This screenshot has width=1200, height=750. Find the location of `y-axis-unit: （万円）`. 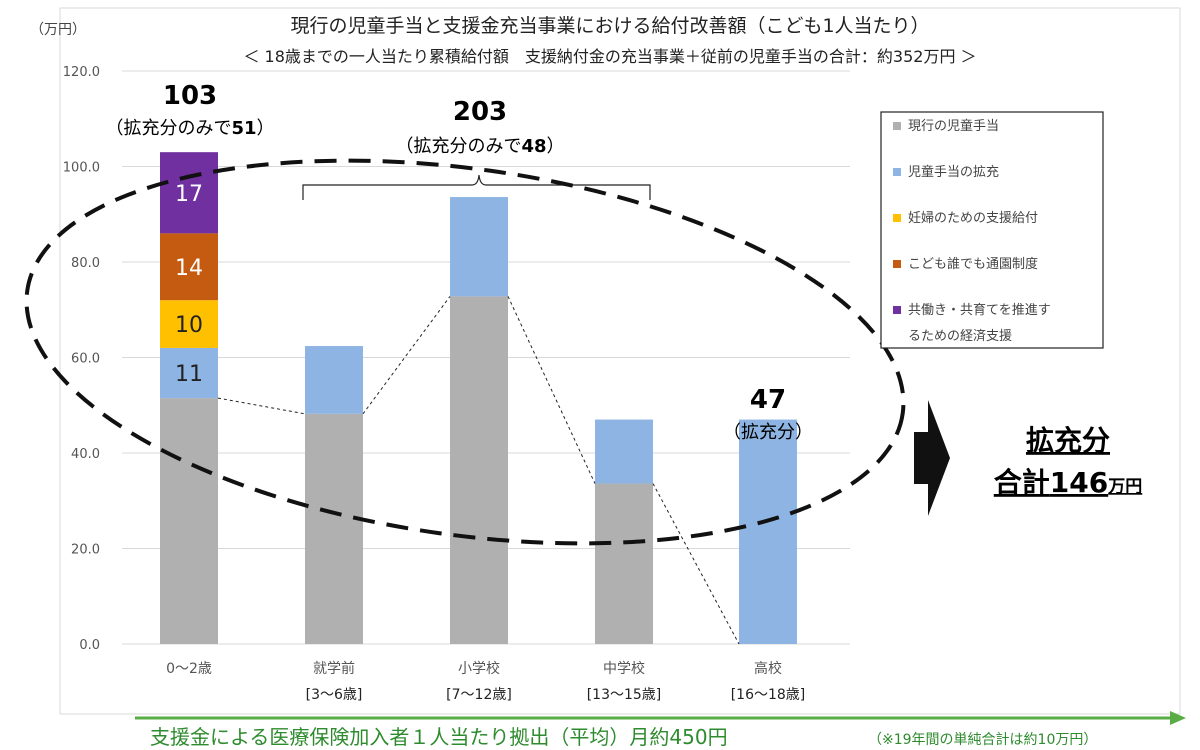

y-axis-unit: （万円） is located at coordinates (58, 30).